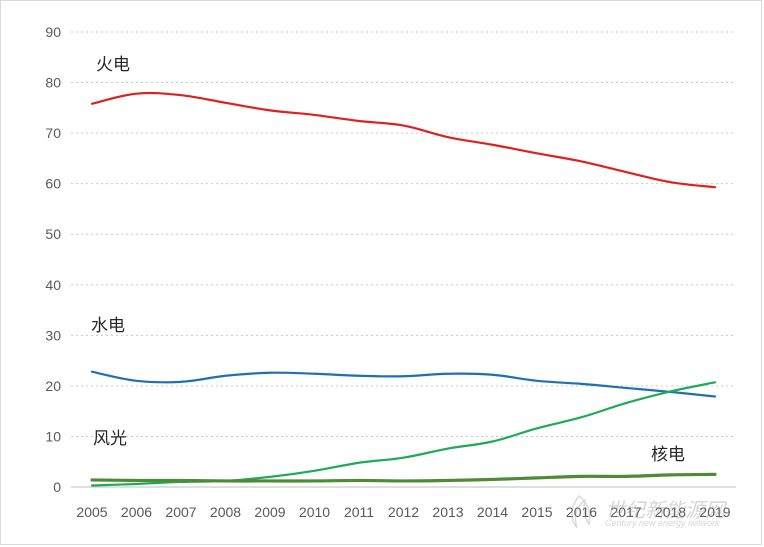 This screenshot has height=547, width=764. I want to click on y-tick-label: 30, so click(53, 335).